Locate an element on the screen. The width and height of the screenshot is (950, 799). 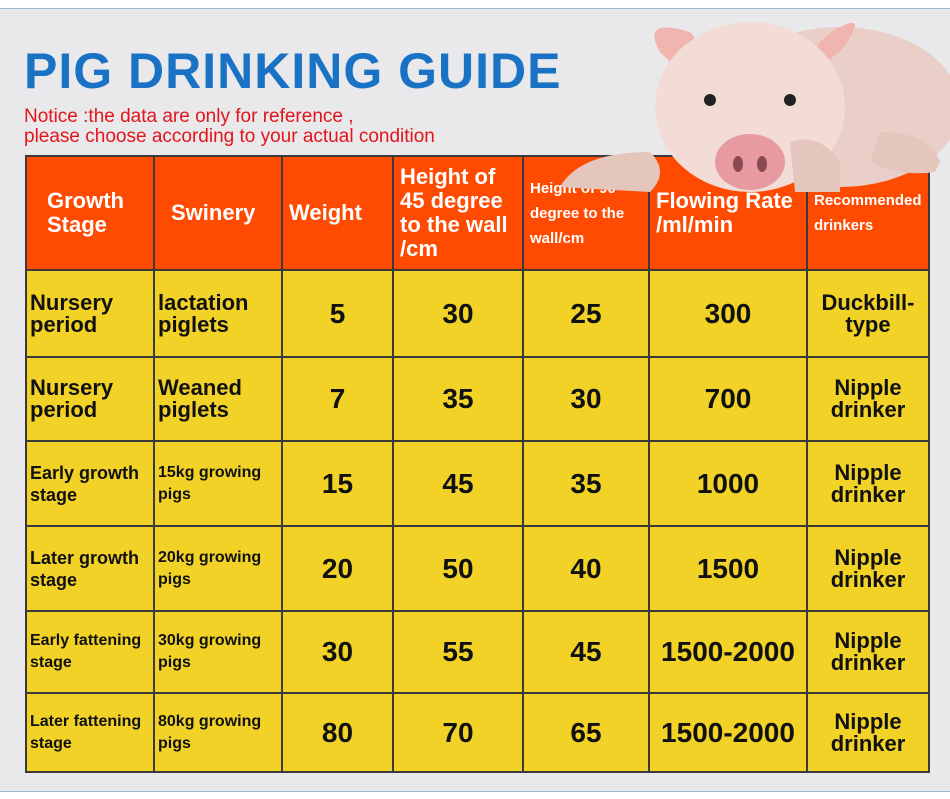
header-growth-stage: Growth Stage is located at coordinates (90, 213).